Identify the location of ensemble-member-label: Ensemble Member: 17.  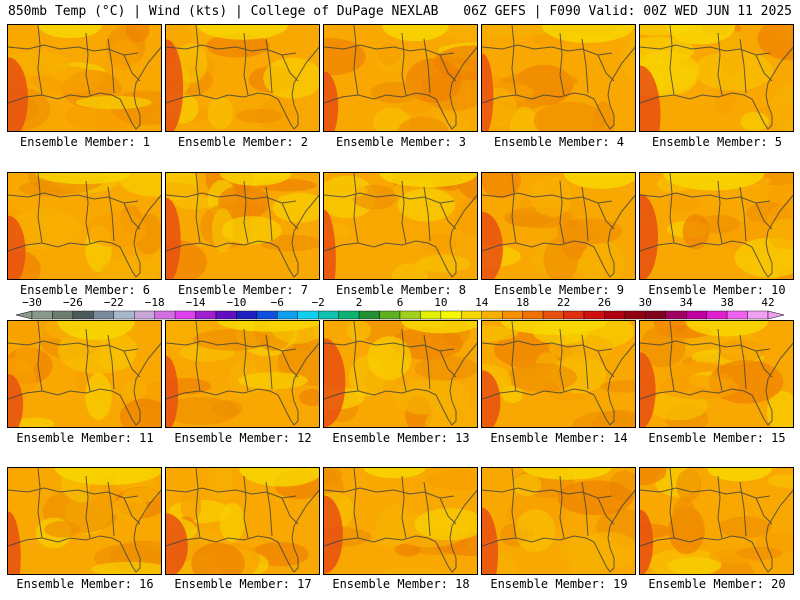
(243, 584).